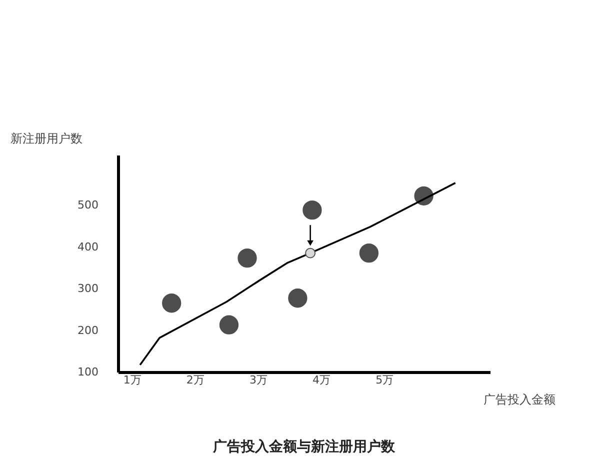 The image size is (601, 476). I want to click on y-tick-label: 200, so click(88, 330).